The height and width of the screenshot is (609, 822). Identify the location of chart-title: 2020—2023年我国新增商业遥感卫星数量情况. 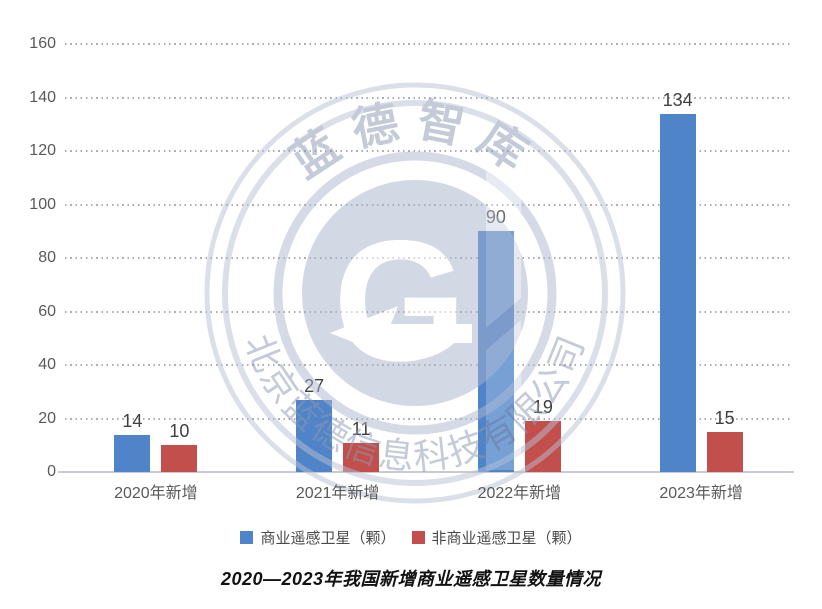
(411, 579).